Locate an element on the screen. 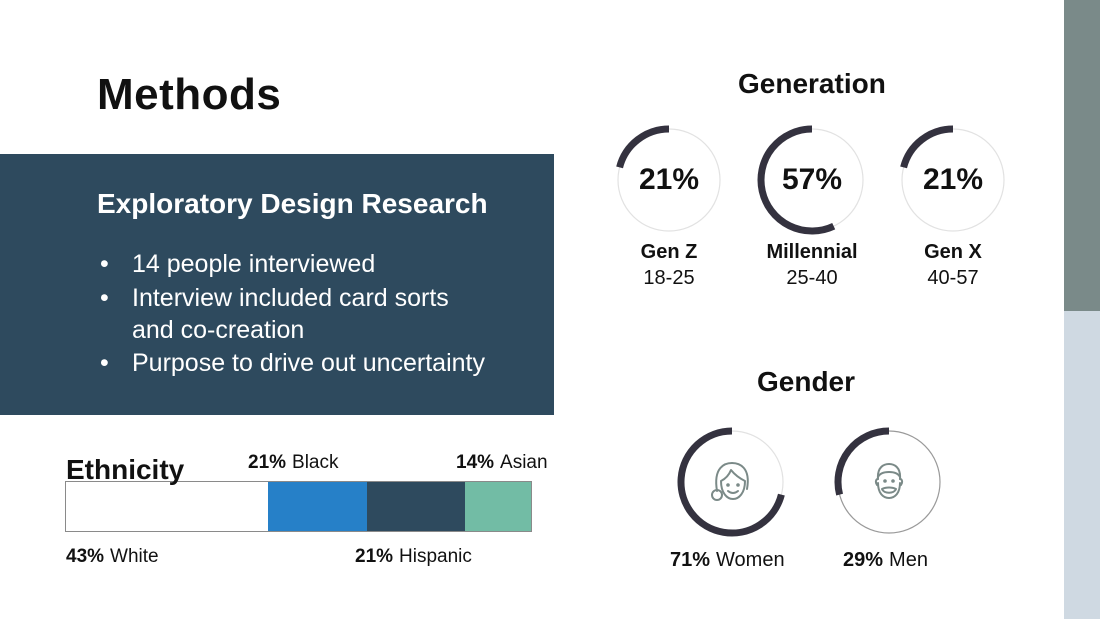 Image resolution: width=1100 pixels, height=619 pixels. ethnicity-name: Asian is located at coordinates (524, 462).